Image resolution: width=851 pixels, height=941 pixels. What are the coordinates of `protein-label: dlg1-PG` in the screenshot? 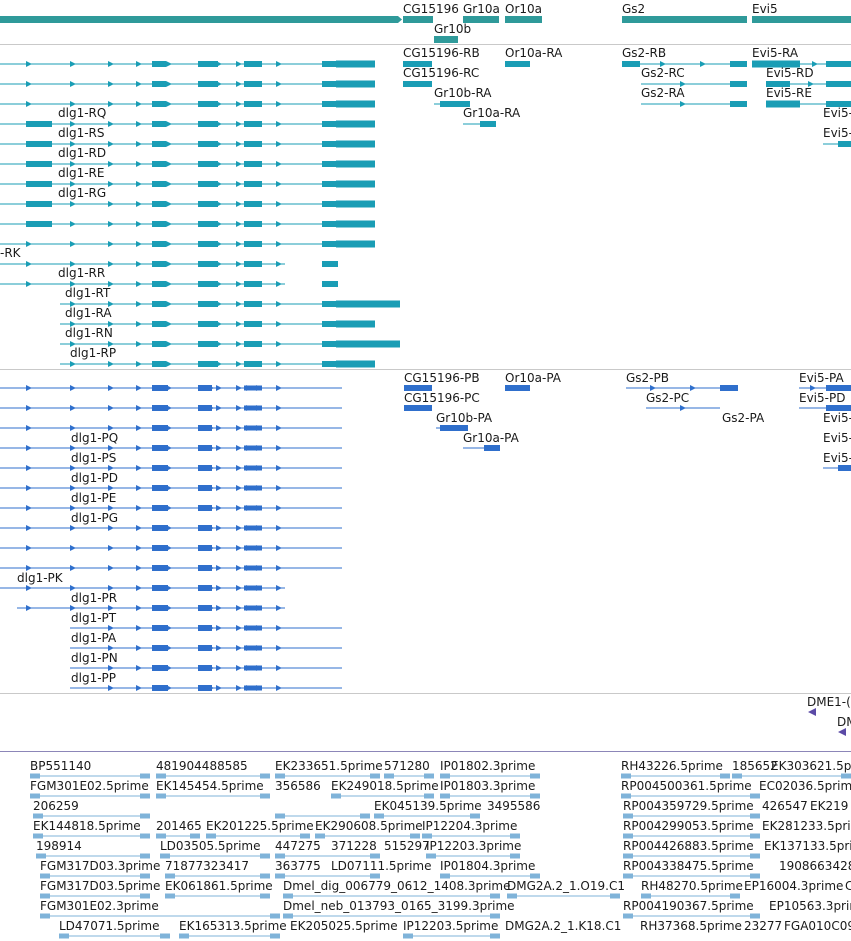 It's located at (95, 518).